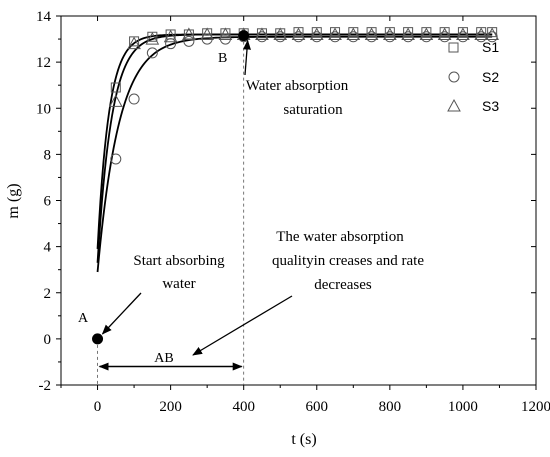 Image resolution: width=550 pixels, height=457 pixels. What do you see at coordinates (48, 340) in the screenshot?
I see `y-tick-label: 0` at bounding box center [48, 340].